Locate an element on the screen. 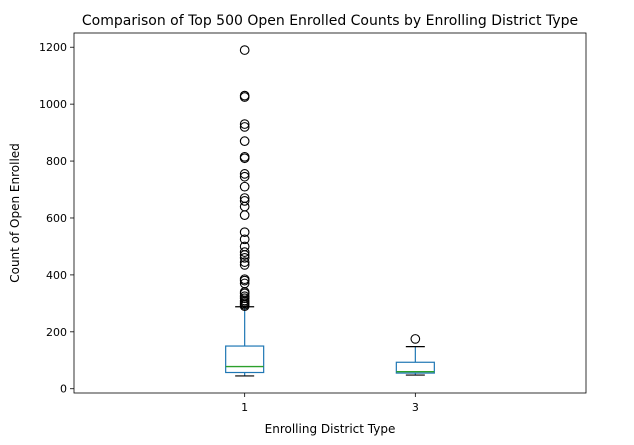  y-tick-label: 600 is located at coordinates (56, 218).